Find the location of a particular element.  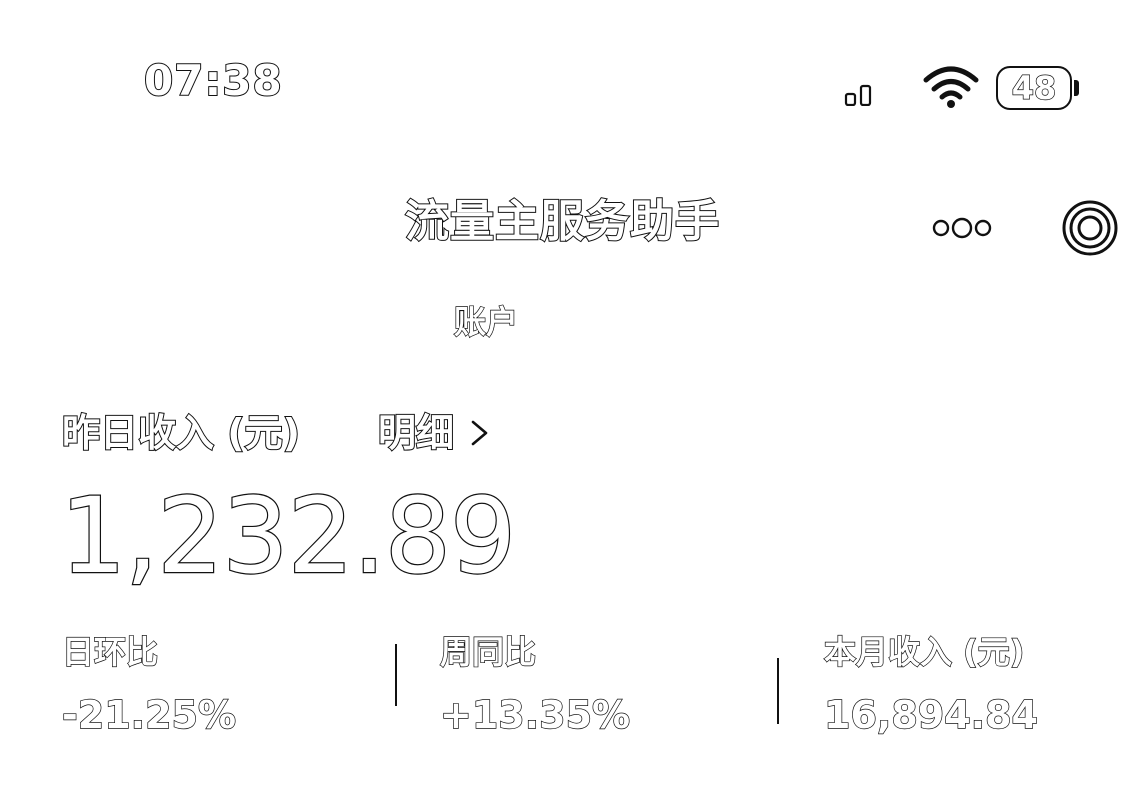

more-button is located at coordinates (962, 228).